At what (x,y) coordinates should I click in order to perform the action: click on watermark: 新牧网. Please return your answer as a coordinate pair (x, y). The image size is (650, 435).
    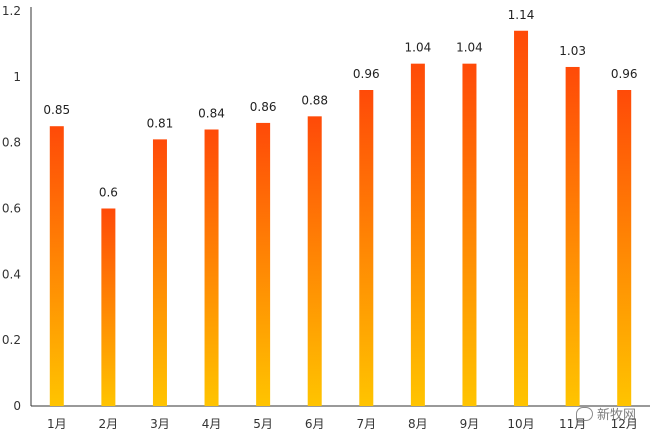
    Looking at the image, I should click on (605, 413).